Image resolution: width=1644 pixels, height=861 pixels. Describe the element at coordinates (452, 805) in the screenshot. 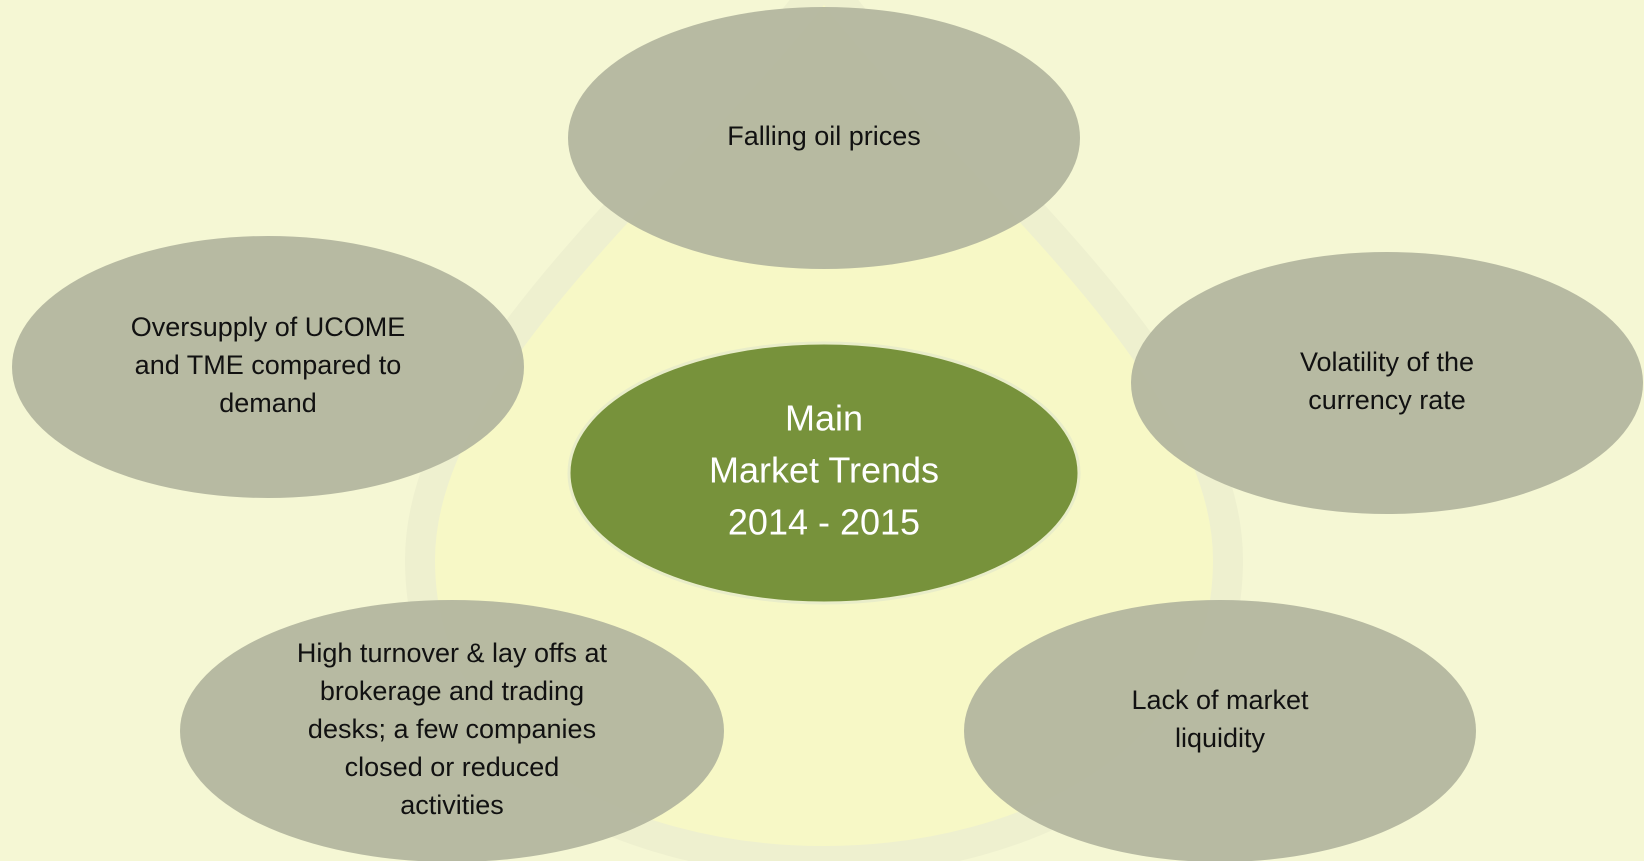

I see `node-label: activities` at that location.